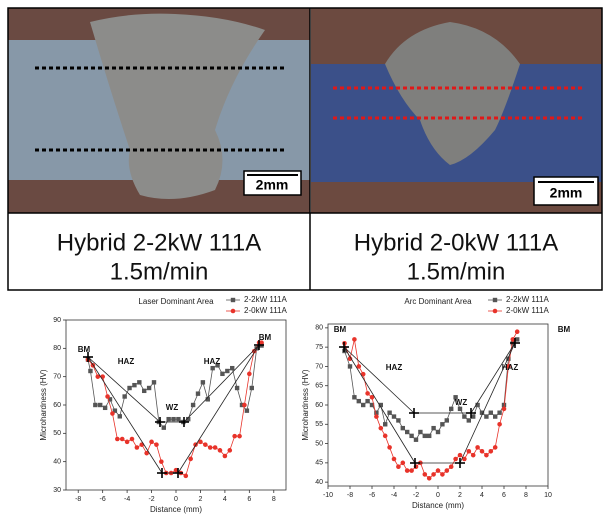 The image size is (608, 516). Describe the element at coordinates (328, 495) in the screenshot. I see `x-tick-label: -10` at that location.